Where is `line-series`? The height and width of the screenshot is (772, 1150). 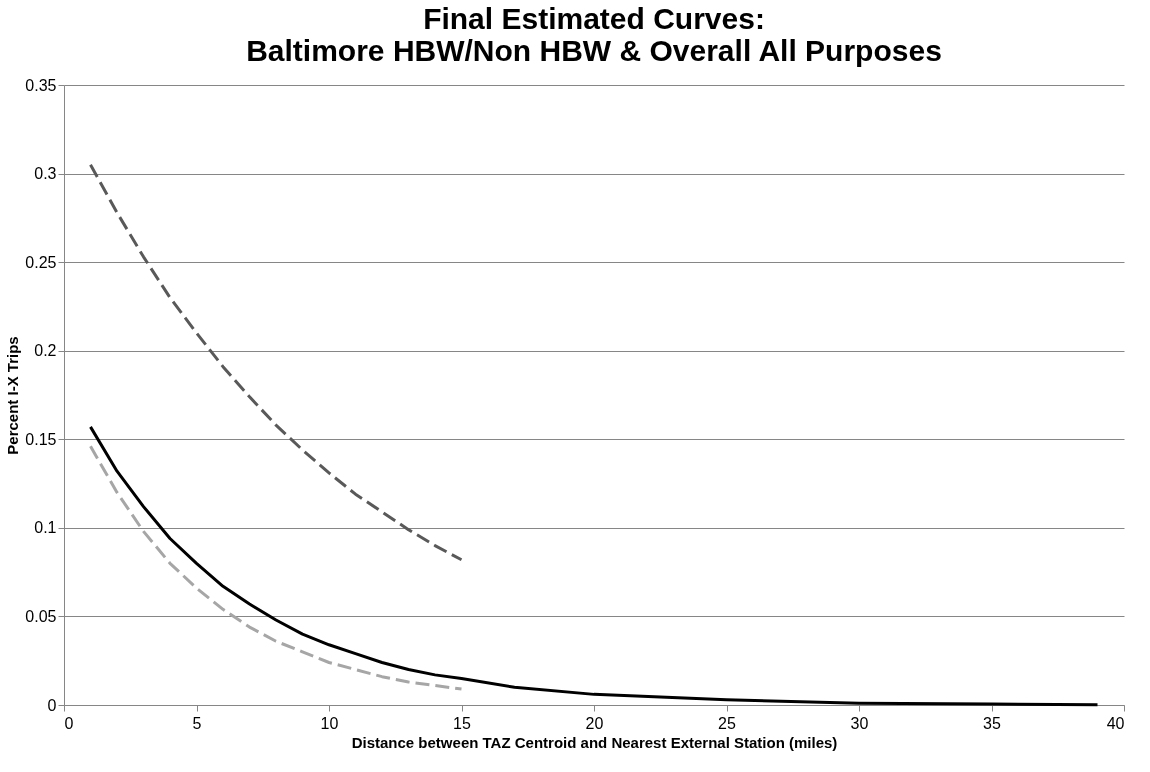 line-series is located at coordinates (276, 567).